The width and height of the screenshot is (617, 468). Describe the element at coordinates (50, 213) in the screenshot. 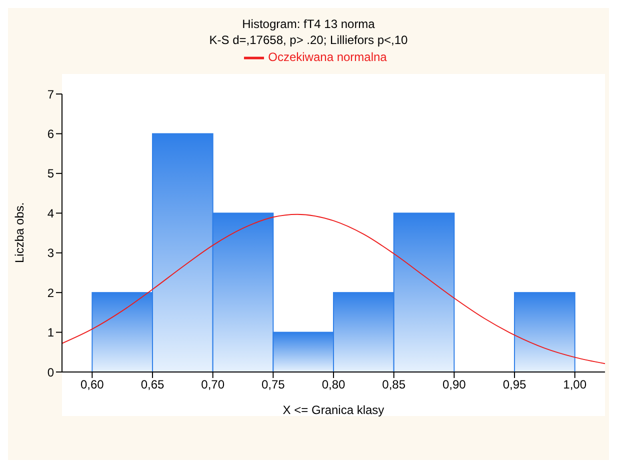

I see `y-tick-label: 4` at that location.